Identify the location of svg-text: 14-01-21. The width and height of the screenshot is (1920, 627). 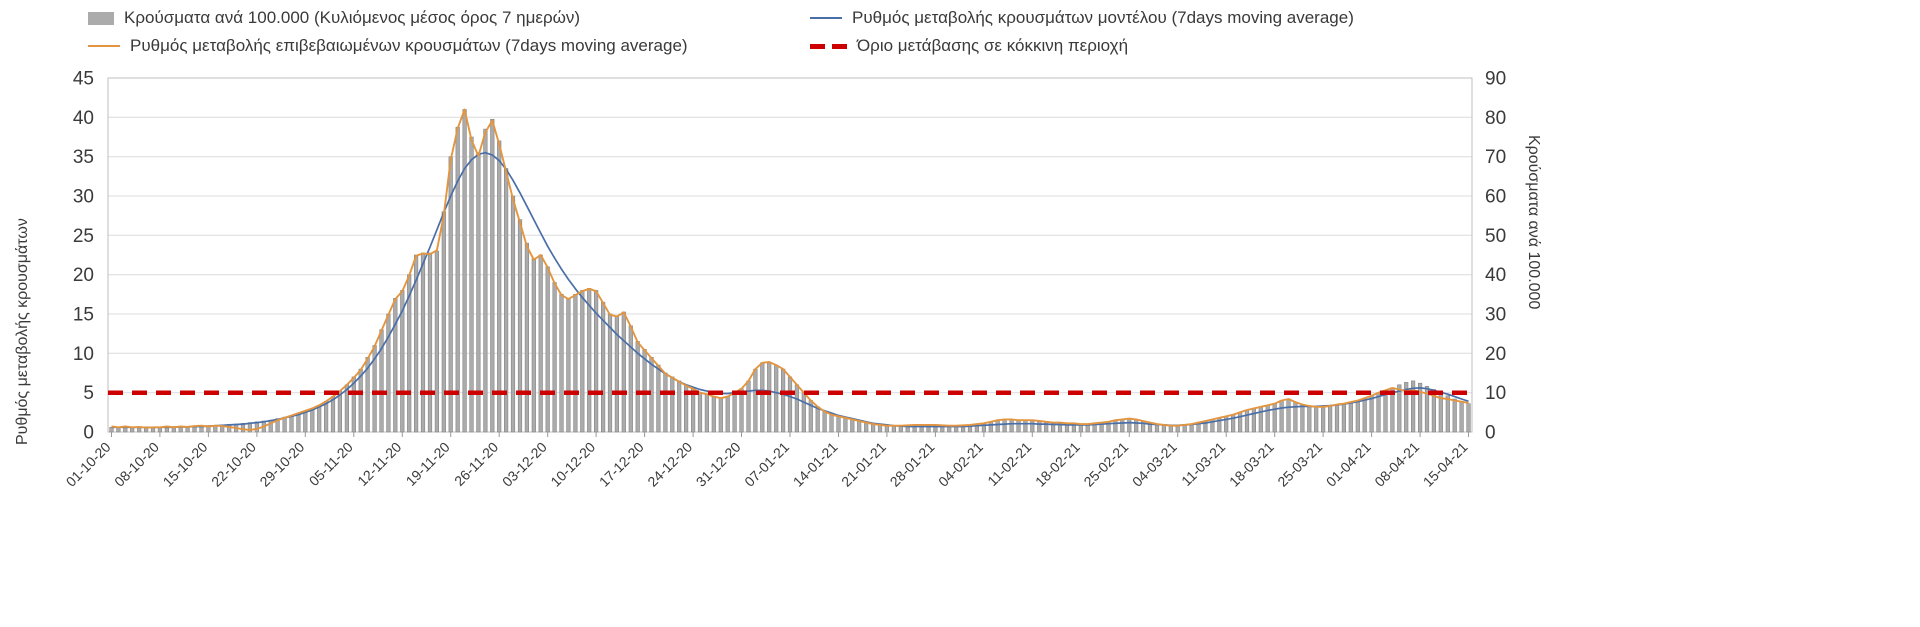
(815, 464).